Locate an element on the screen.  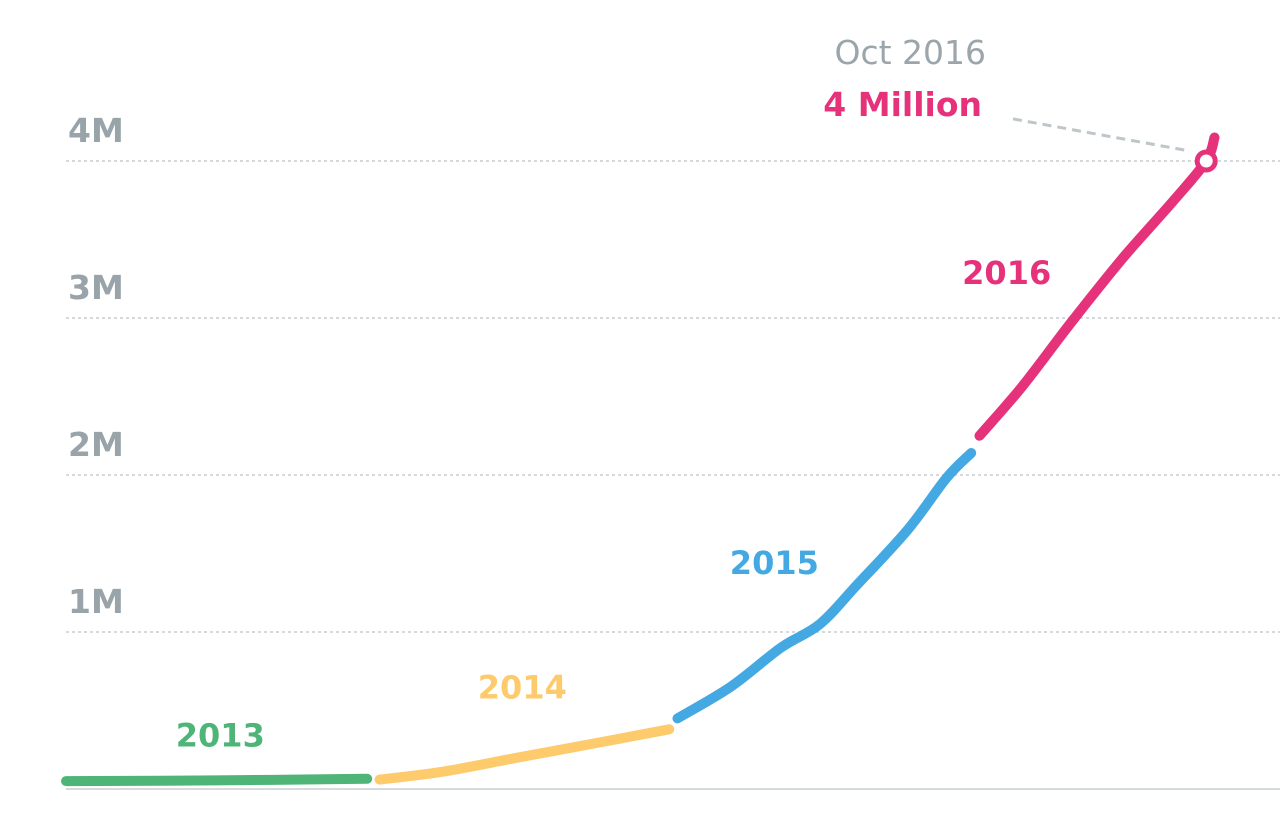
y-tick-label-4m: 4M is located at coordinates (96, 130).